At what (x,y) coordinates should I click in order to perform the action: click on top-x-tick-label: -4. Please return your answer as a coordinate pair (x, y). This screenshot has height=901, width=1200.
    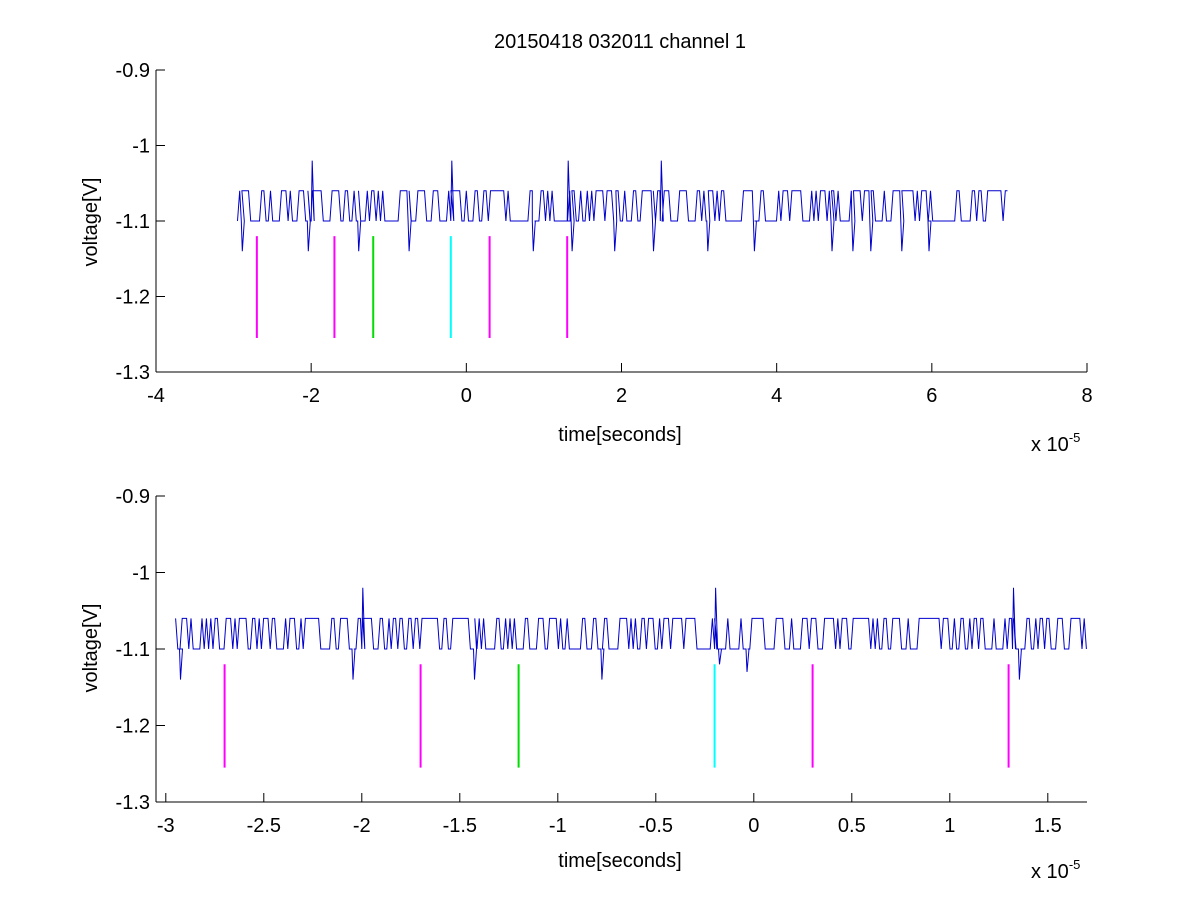
    Looking at the image, I should click on (156, 396).